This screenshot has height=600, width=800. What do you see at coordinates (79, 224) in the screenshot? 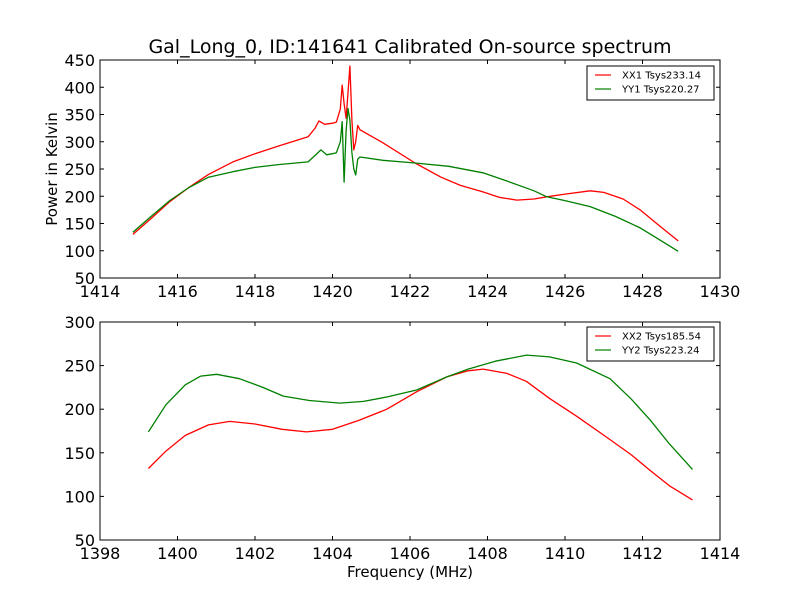
I see `top-y-tick-label: 150` at bounding box center [79, 224].